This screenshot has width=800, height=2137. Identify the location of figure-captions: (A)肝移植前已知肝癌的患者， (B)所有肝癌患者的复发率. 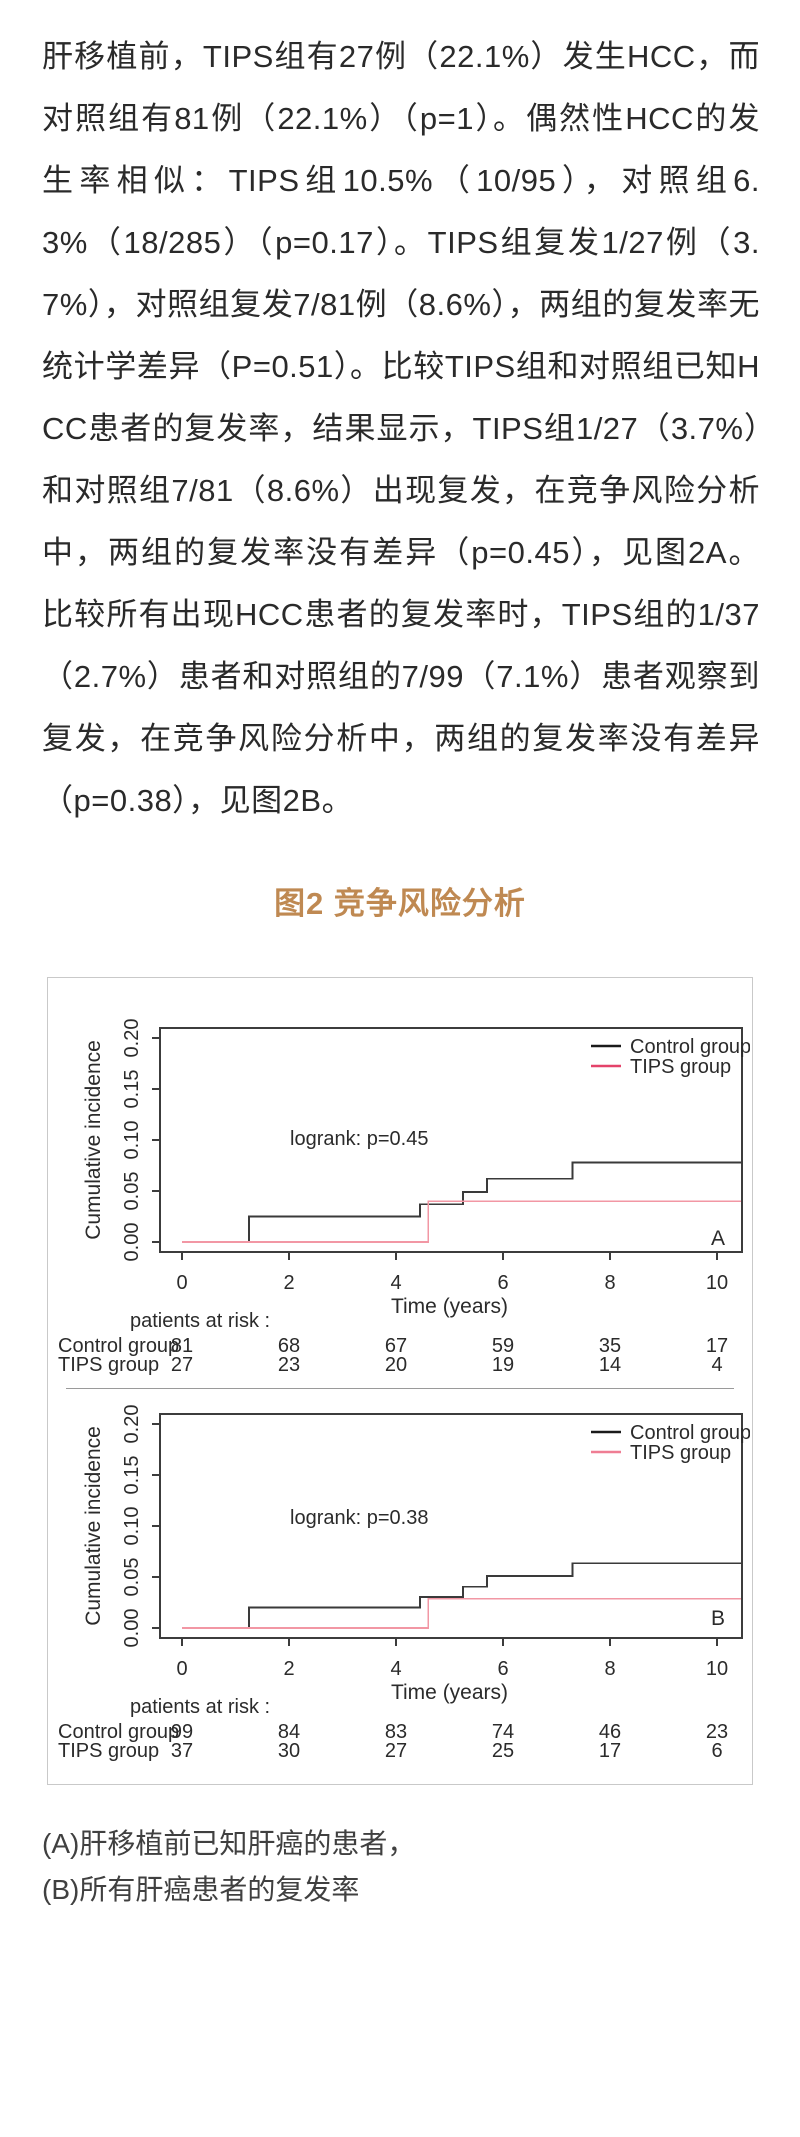
(421, 1867).